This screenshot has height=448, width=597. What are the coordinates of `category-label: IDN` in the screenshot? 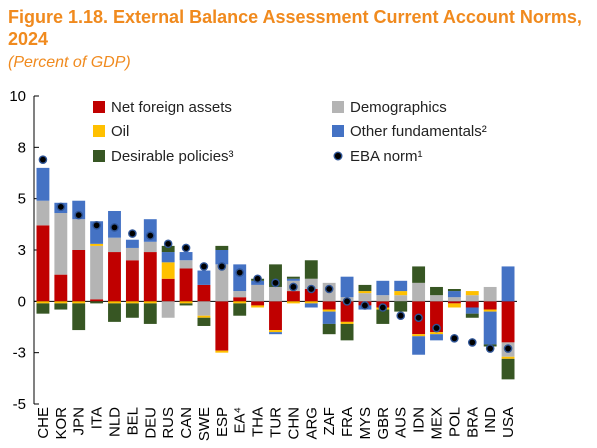 It's located at (419, 420).